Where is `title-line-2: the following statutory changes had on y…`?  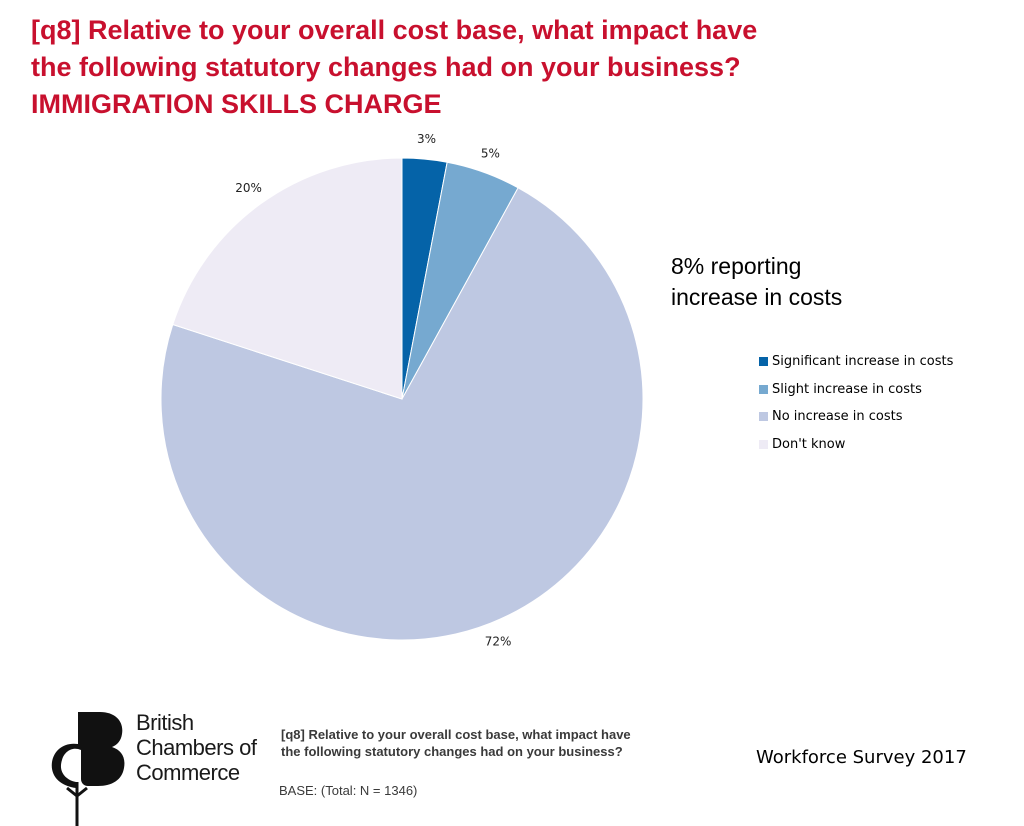 title-line-2: the following statutory changes had on y… is located at coordinates (386, 67).